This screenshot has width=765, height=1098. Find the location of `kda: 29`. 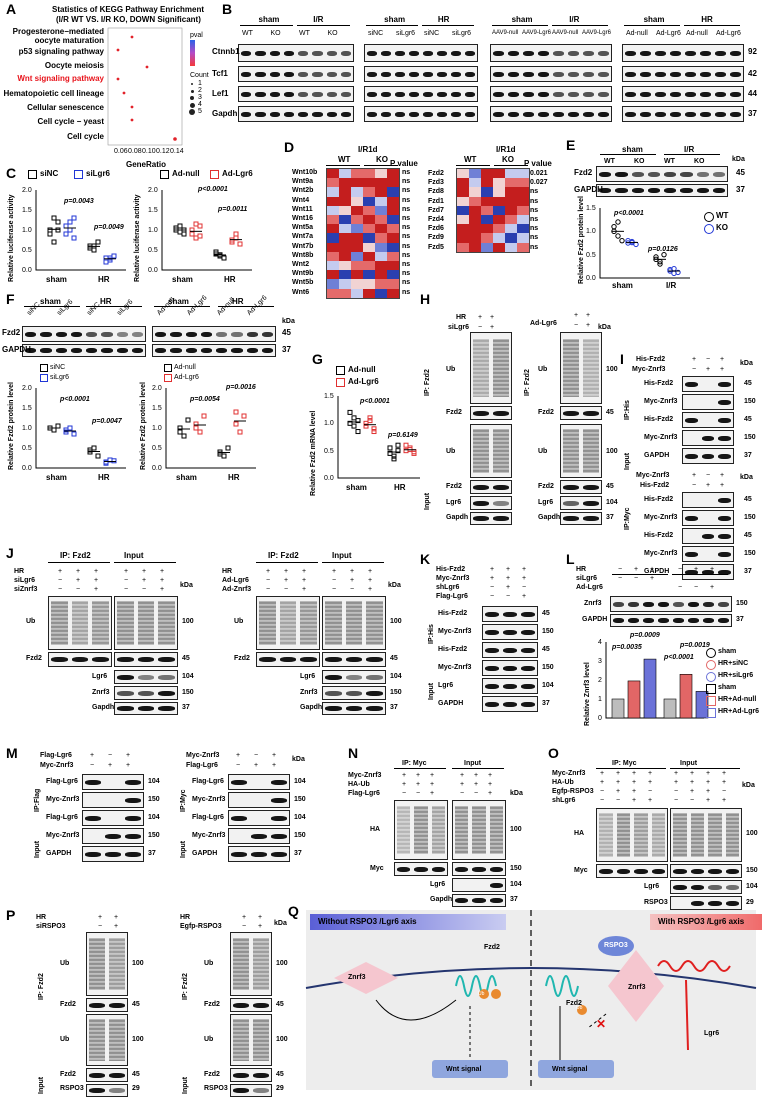

kda: 29 is located at coordinates (750, 902).